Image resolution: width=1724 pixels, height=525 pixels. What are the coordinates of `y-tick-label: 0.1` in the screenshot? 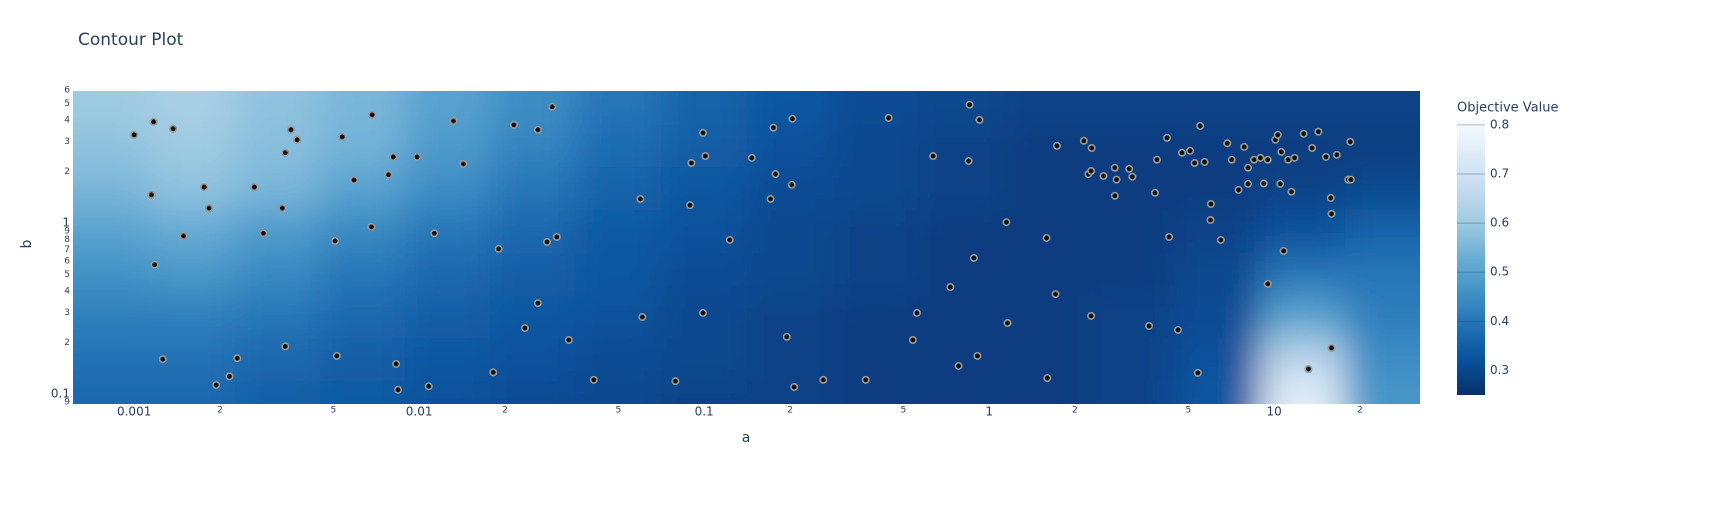 It's located at (60, 394).